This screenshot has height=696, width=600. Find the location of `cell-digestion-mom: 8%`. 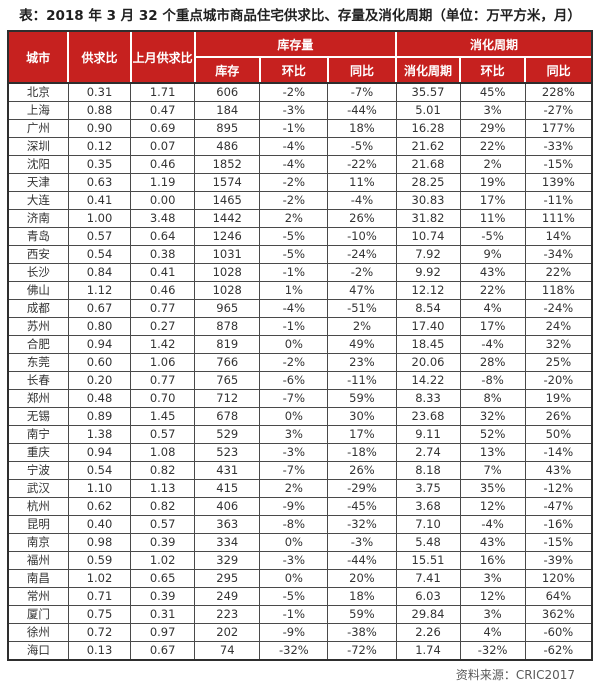

cell-digestion-mom: 8% is located at coordinates (492, 399).